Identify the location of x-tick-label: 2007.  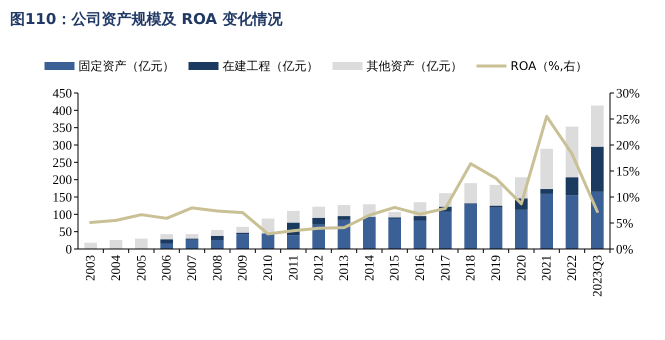
(191, 267).